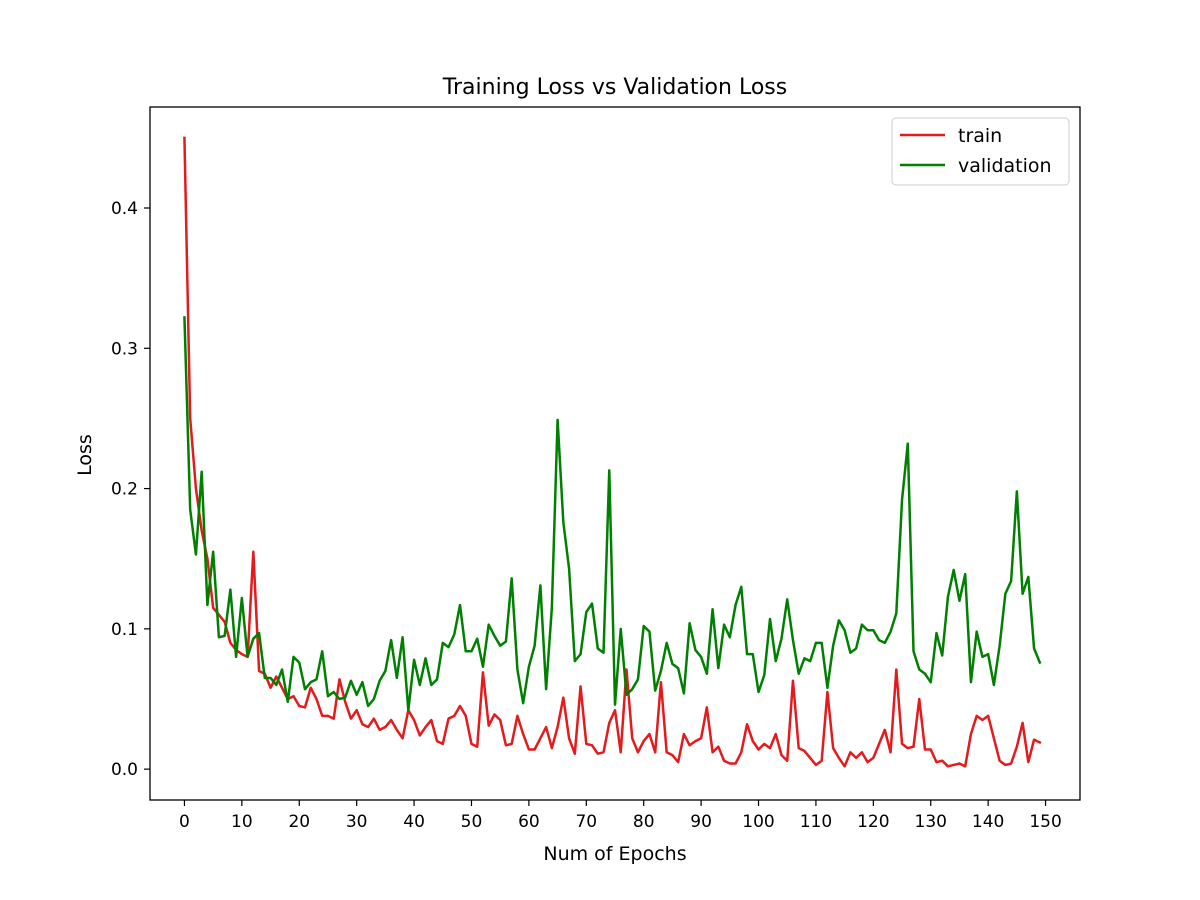 This screenshot has height=900, width=1200. I want to click on x-tick-label: 120, so click(873, 822).